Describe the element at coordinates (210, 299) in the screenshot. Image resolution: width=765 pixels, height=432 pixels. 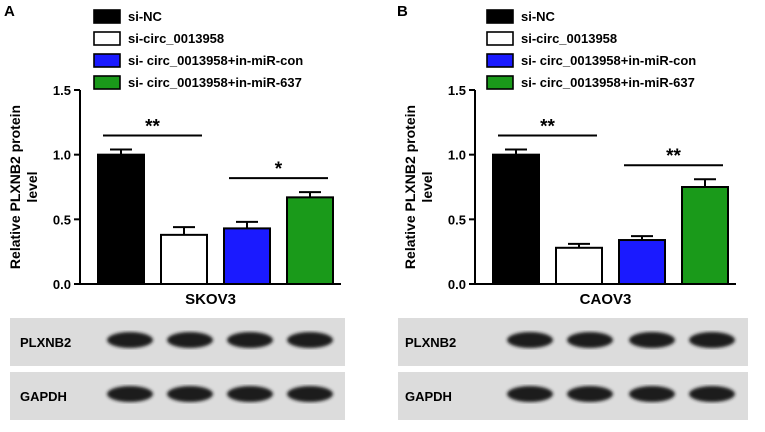
I see `x-axis-label: SKOV3` at that location.